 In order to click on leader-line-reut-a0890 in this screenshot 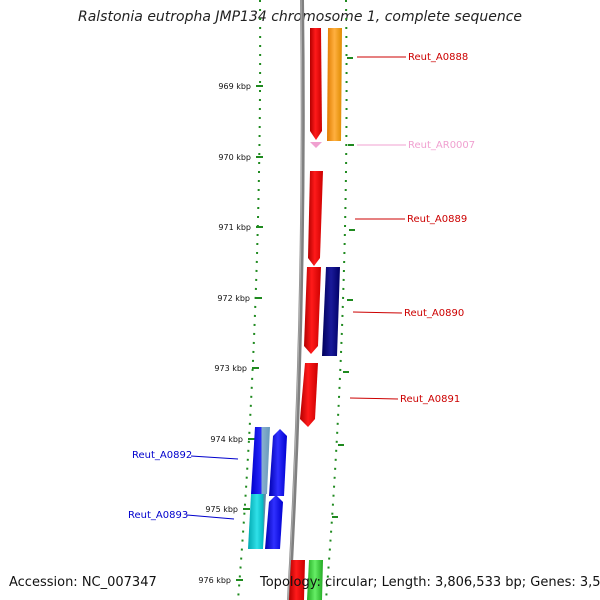, I will do `click(377, 312)`.